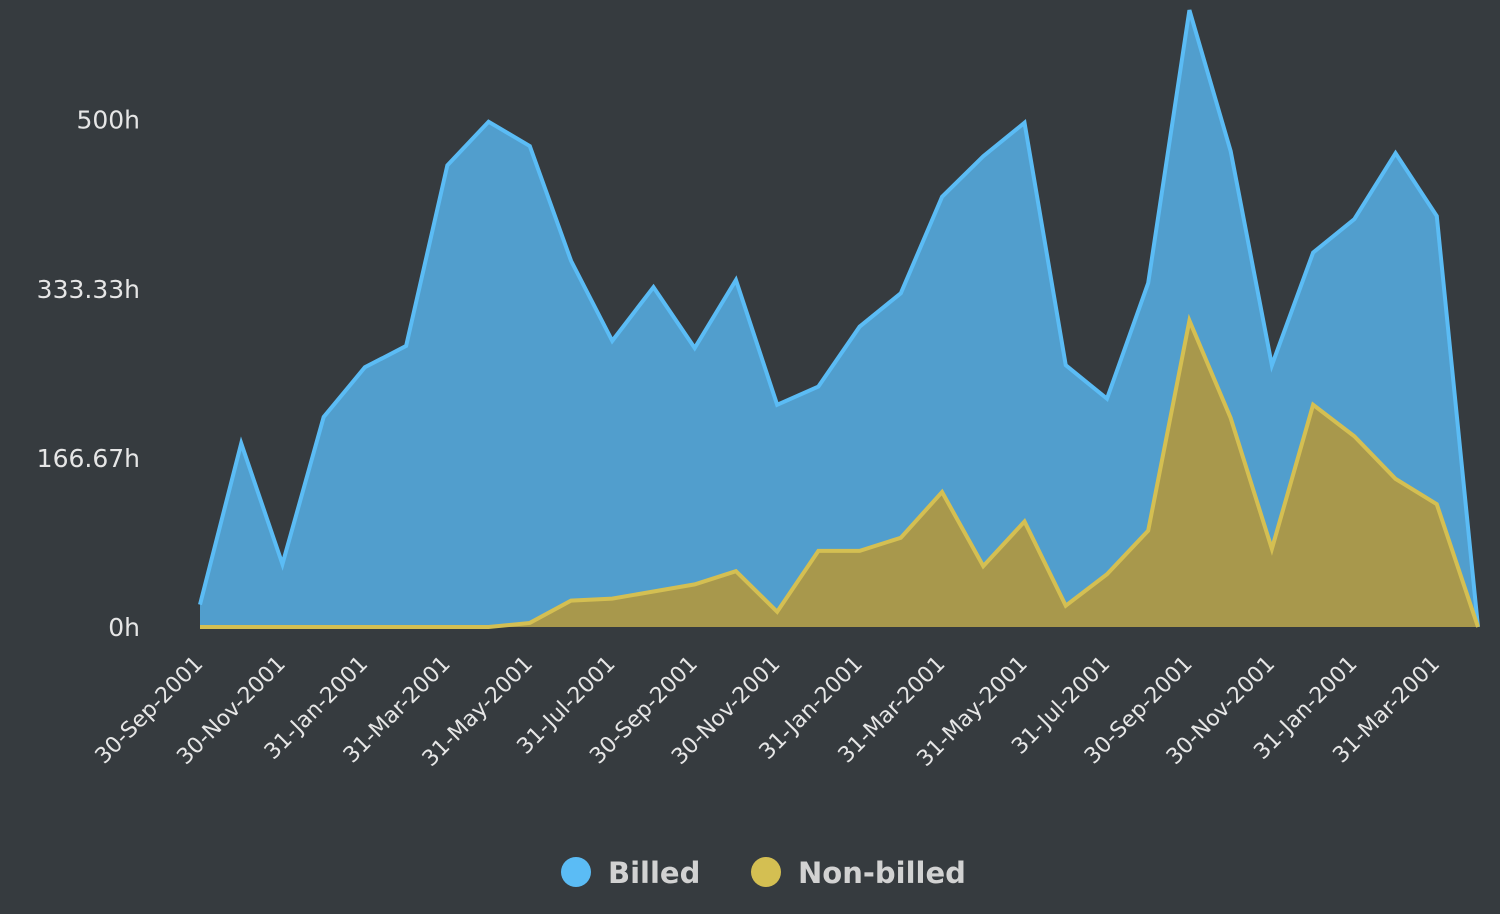 The height and width of the screenshot is (914, 1500). What do you see at coordinates (124, 627) in the screenshot?
I see `y-tick-label: 0h` at bounding box center [124, 627].